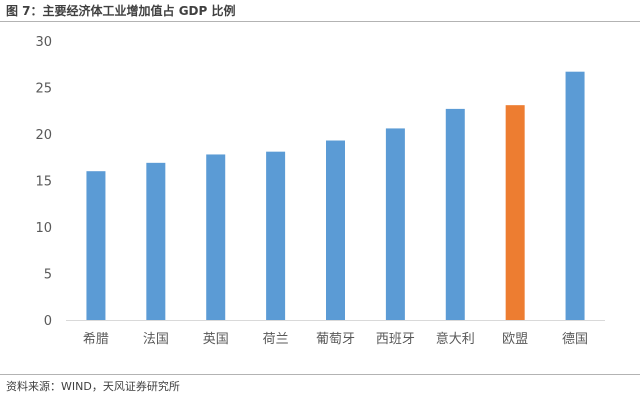 The height and width of the screenshot is (401, 640). Describe the element at coordinates (93, 386) in the screenshot. I see `source-note: 资料来源：WIND，天风证券研究所` at that location.